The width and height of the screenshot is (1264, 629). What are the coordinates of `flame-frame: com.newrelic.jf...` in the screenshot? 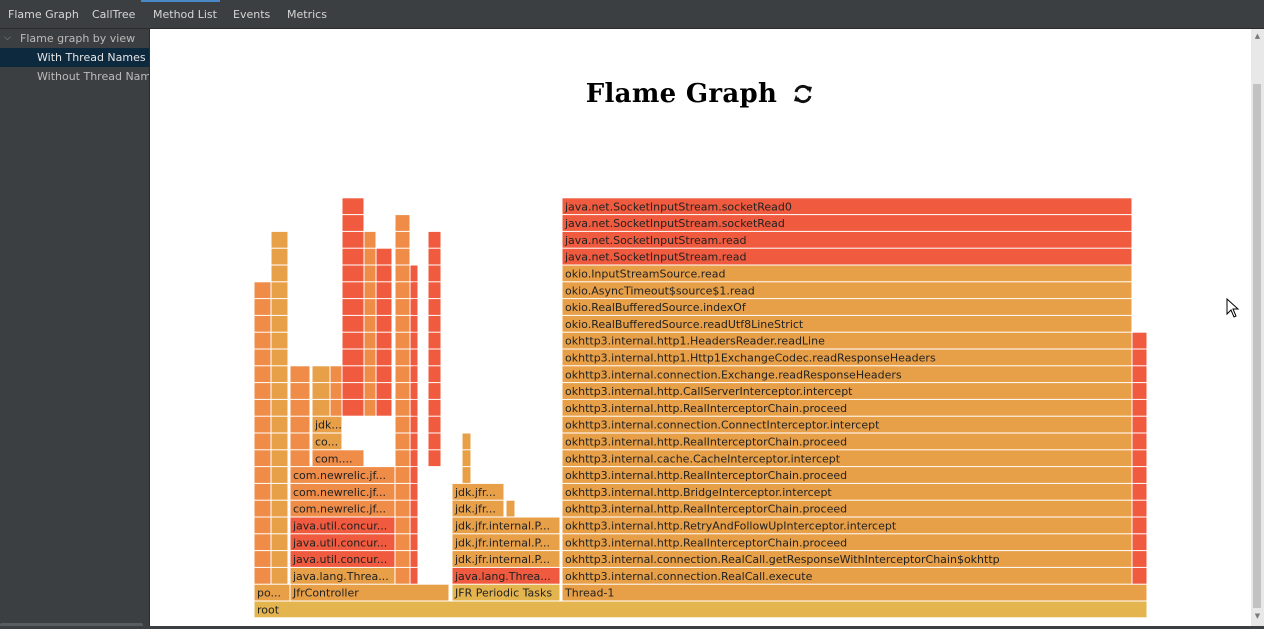 It's located at (342, 475).